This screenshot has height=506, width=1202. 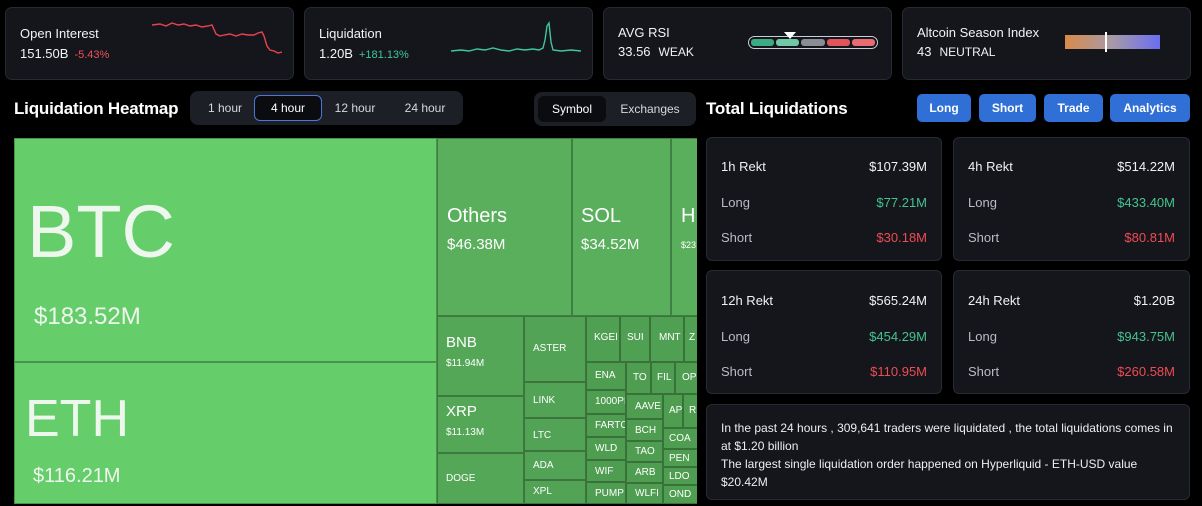 I want to click on tile-aave: AAVE, so click(x=644, y=406).